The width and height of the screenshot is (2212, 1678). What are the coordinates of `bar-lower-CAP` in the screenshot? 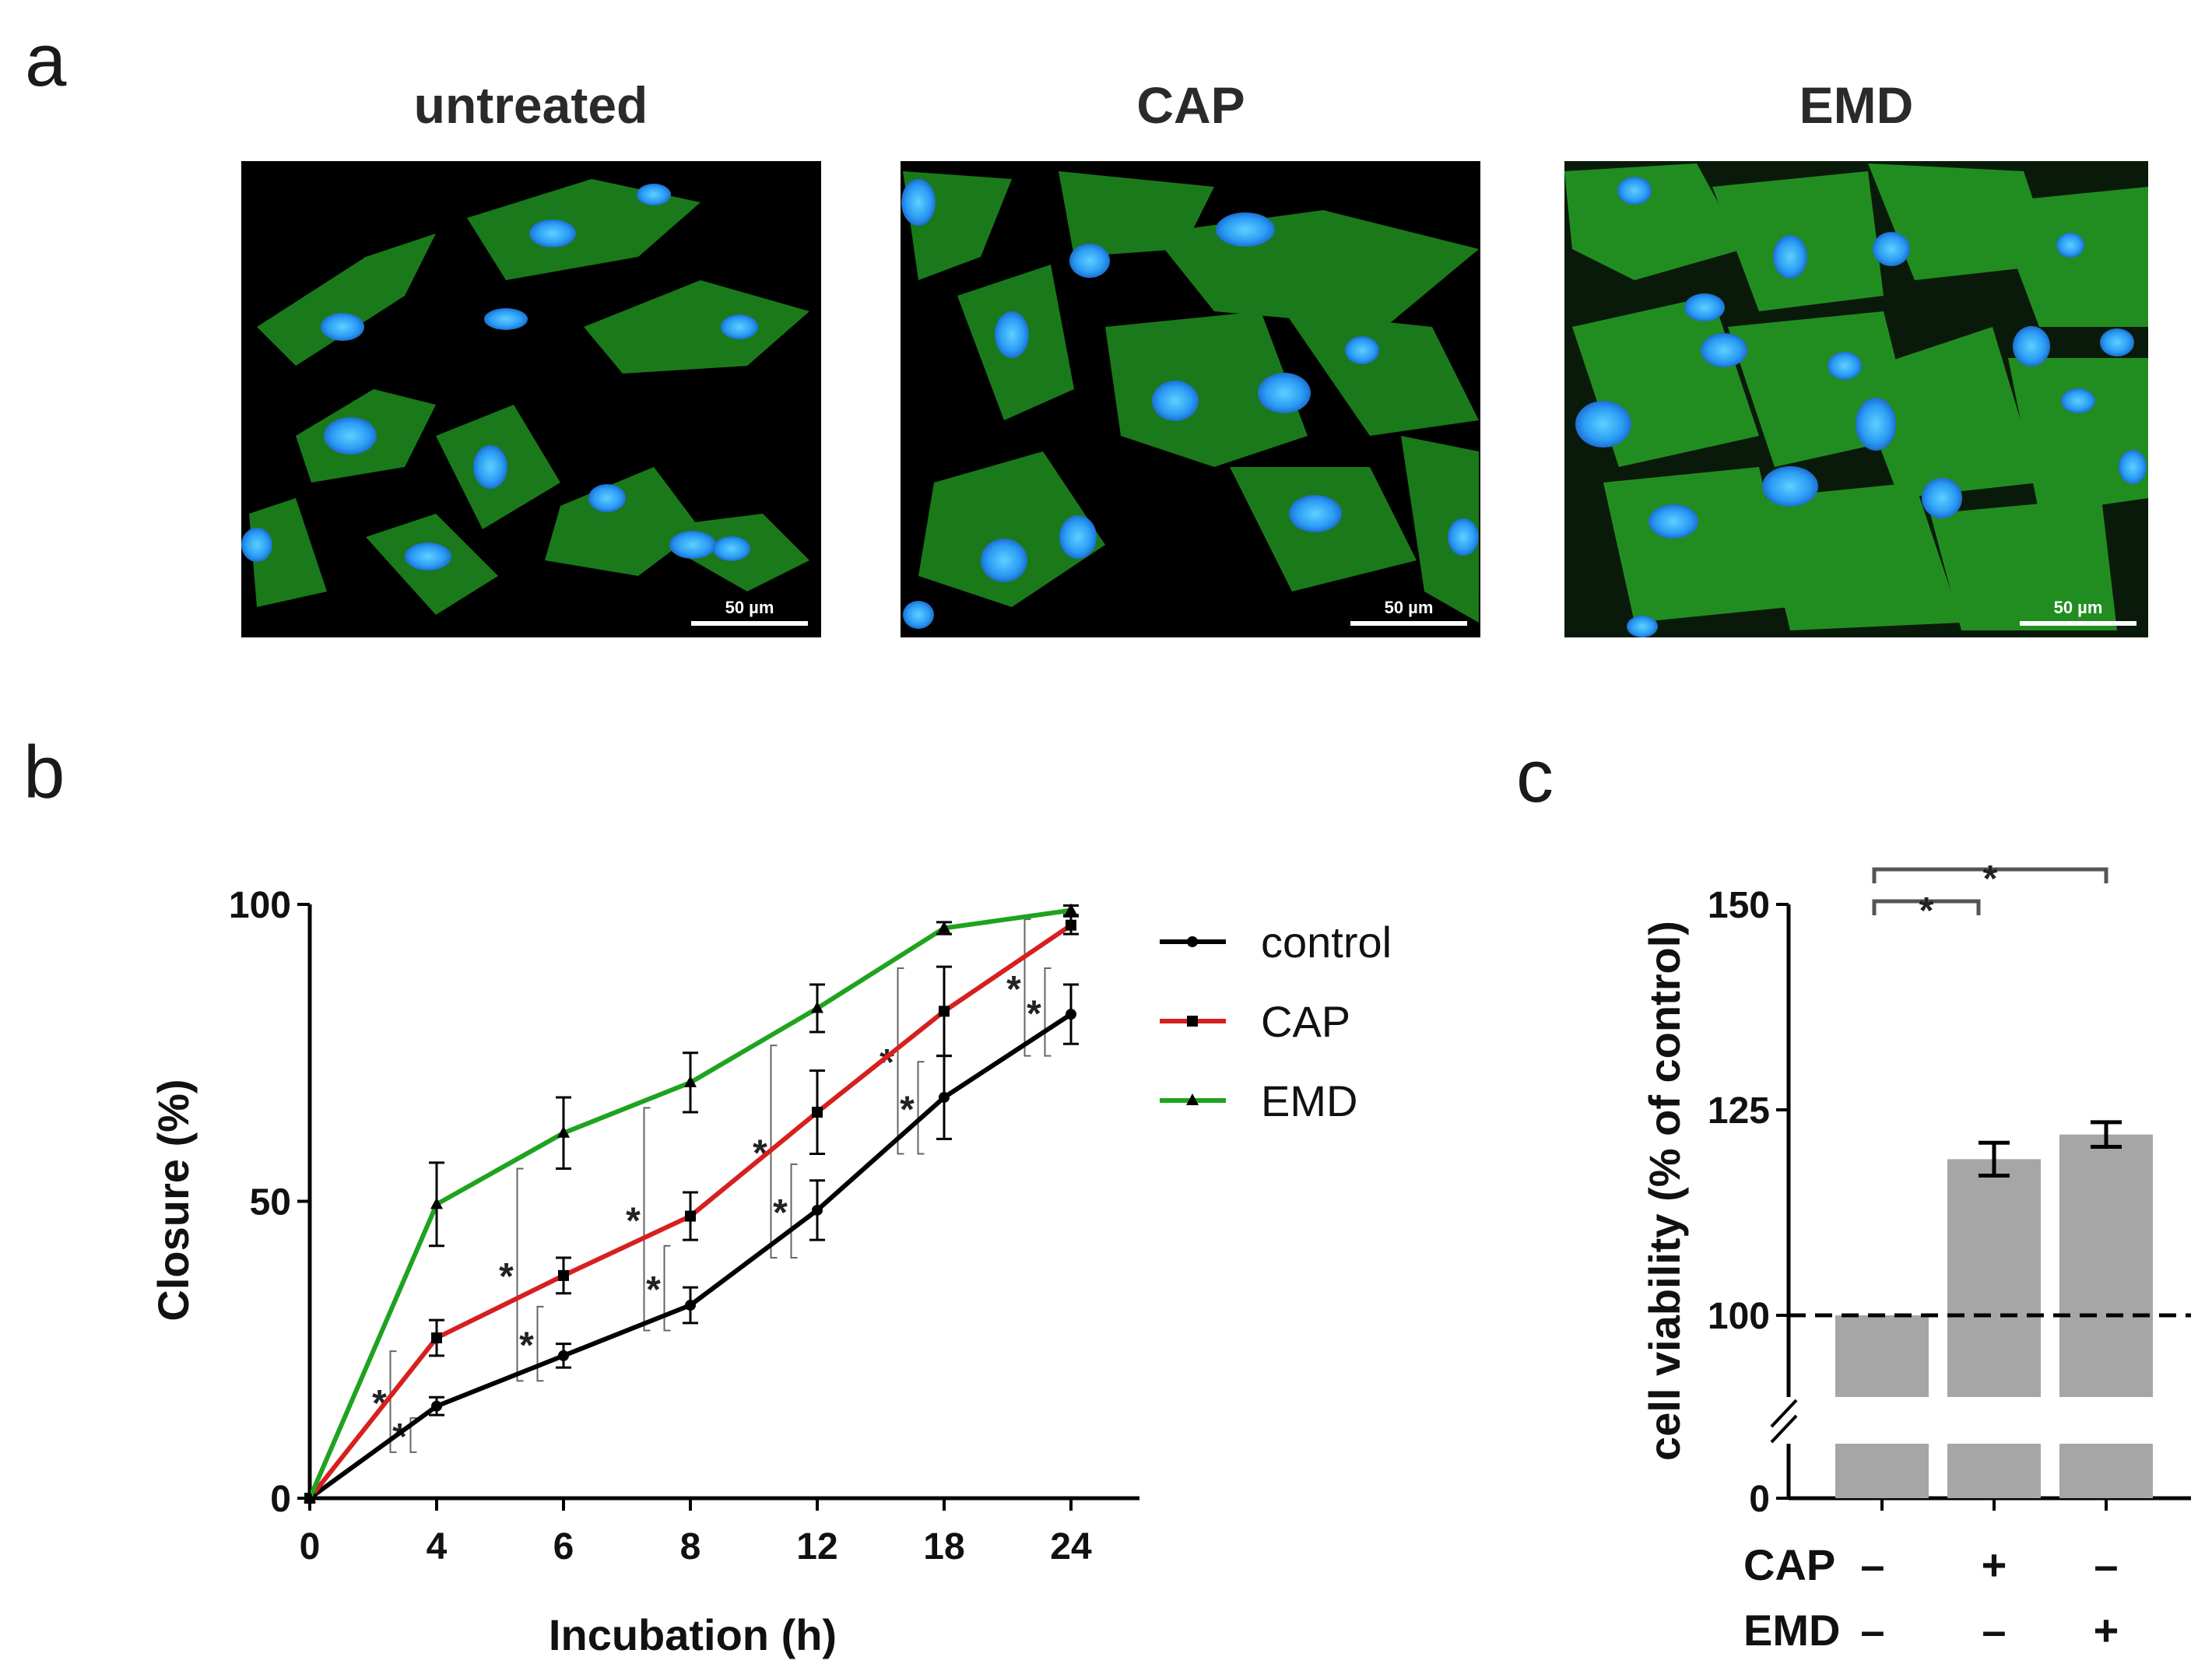 It's located at (1994, 1471).